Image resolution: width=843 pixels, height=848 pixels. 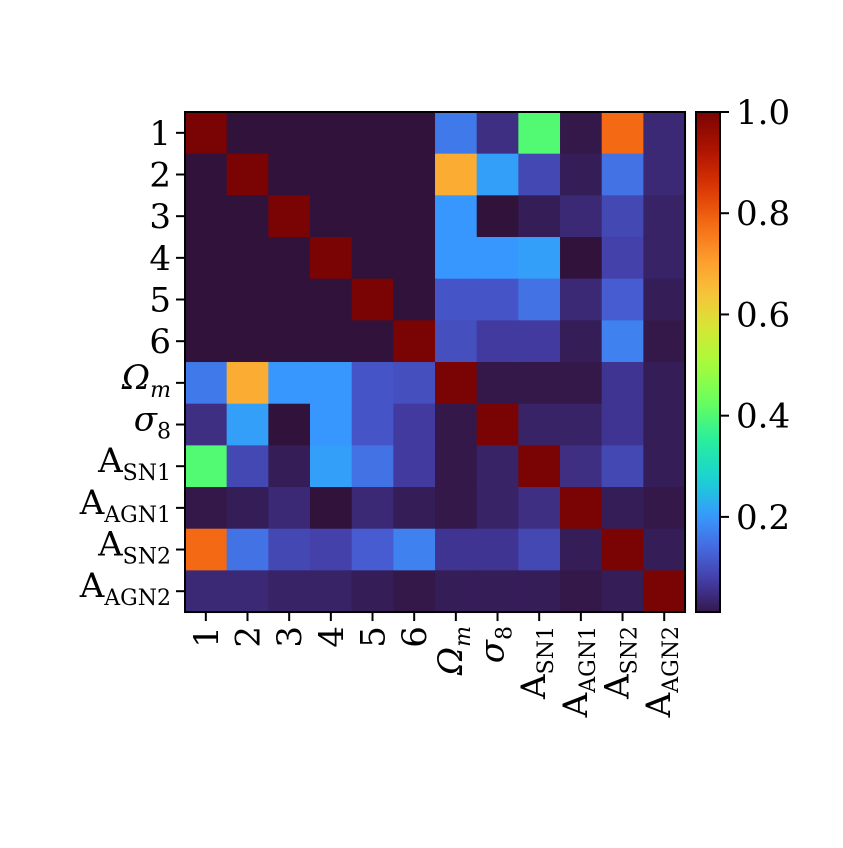 What do you see at coordinates (539, 508) in the screenshot?
I see `heatmap-cell-r10-c9` at bounding box center [539, 508].